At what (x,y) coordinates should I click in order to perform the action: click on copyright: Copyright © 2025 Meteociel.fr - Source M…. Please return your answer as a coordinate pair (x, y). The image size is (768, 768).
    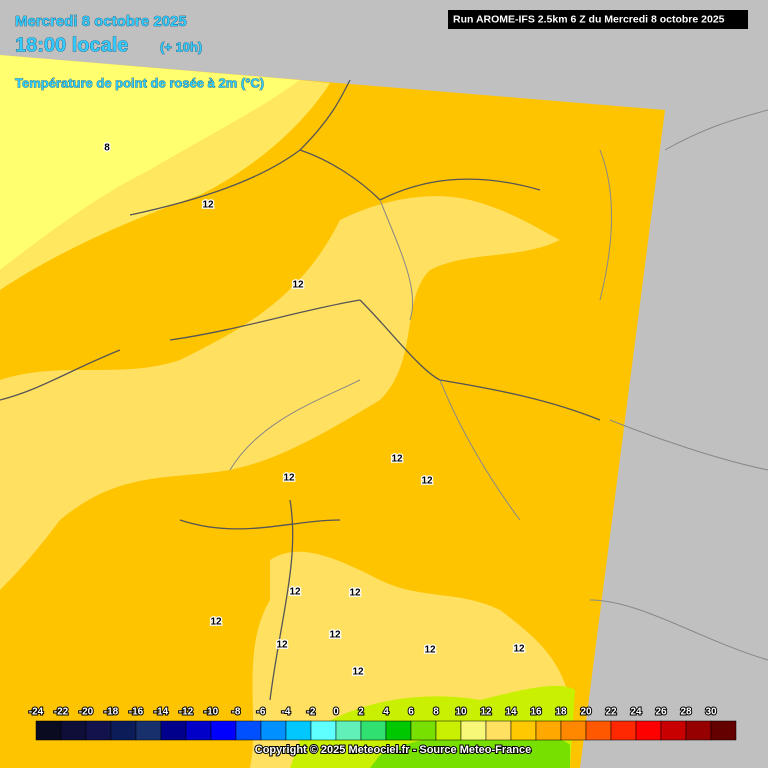
    Looking at the image, I should click on (393, 750).